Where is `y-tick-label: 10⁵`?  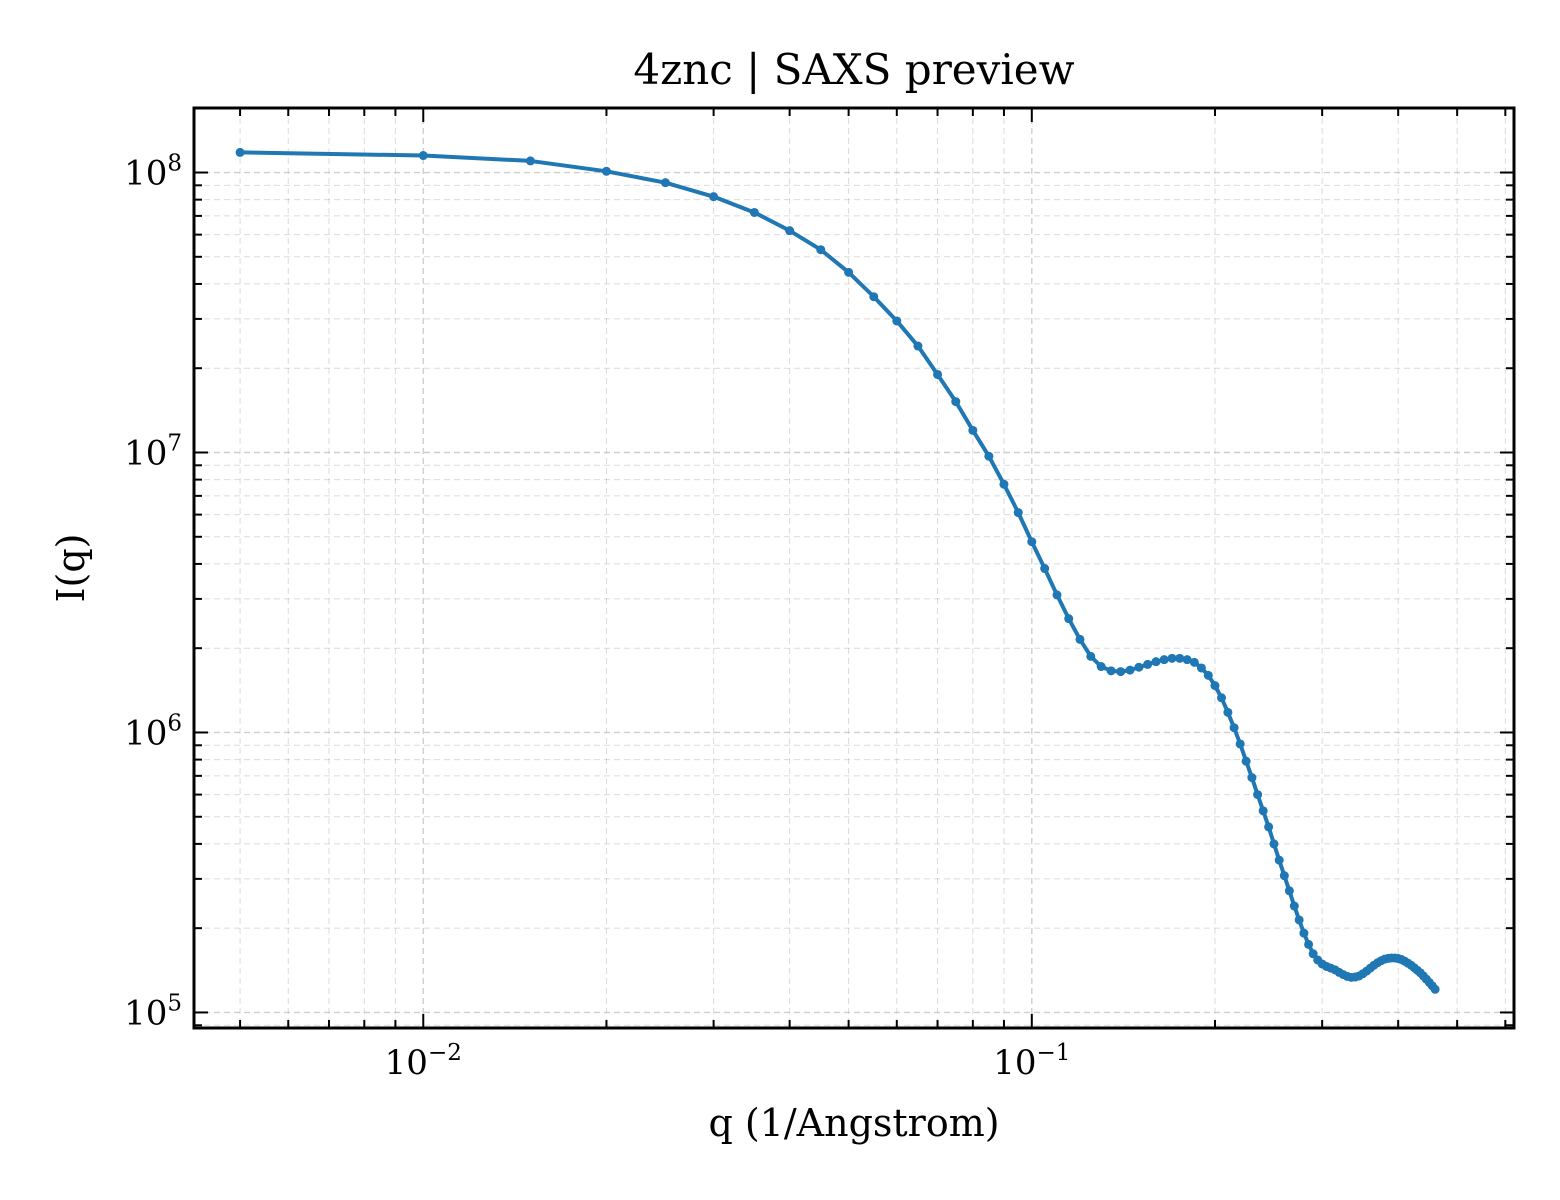 y-tick-label: 10⁵ is located at coordinates (153, 1011).